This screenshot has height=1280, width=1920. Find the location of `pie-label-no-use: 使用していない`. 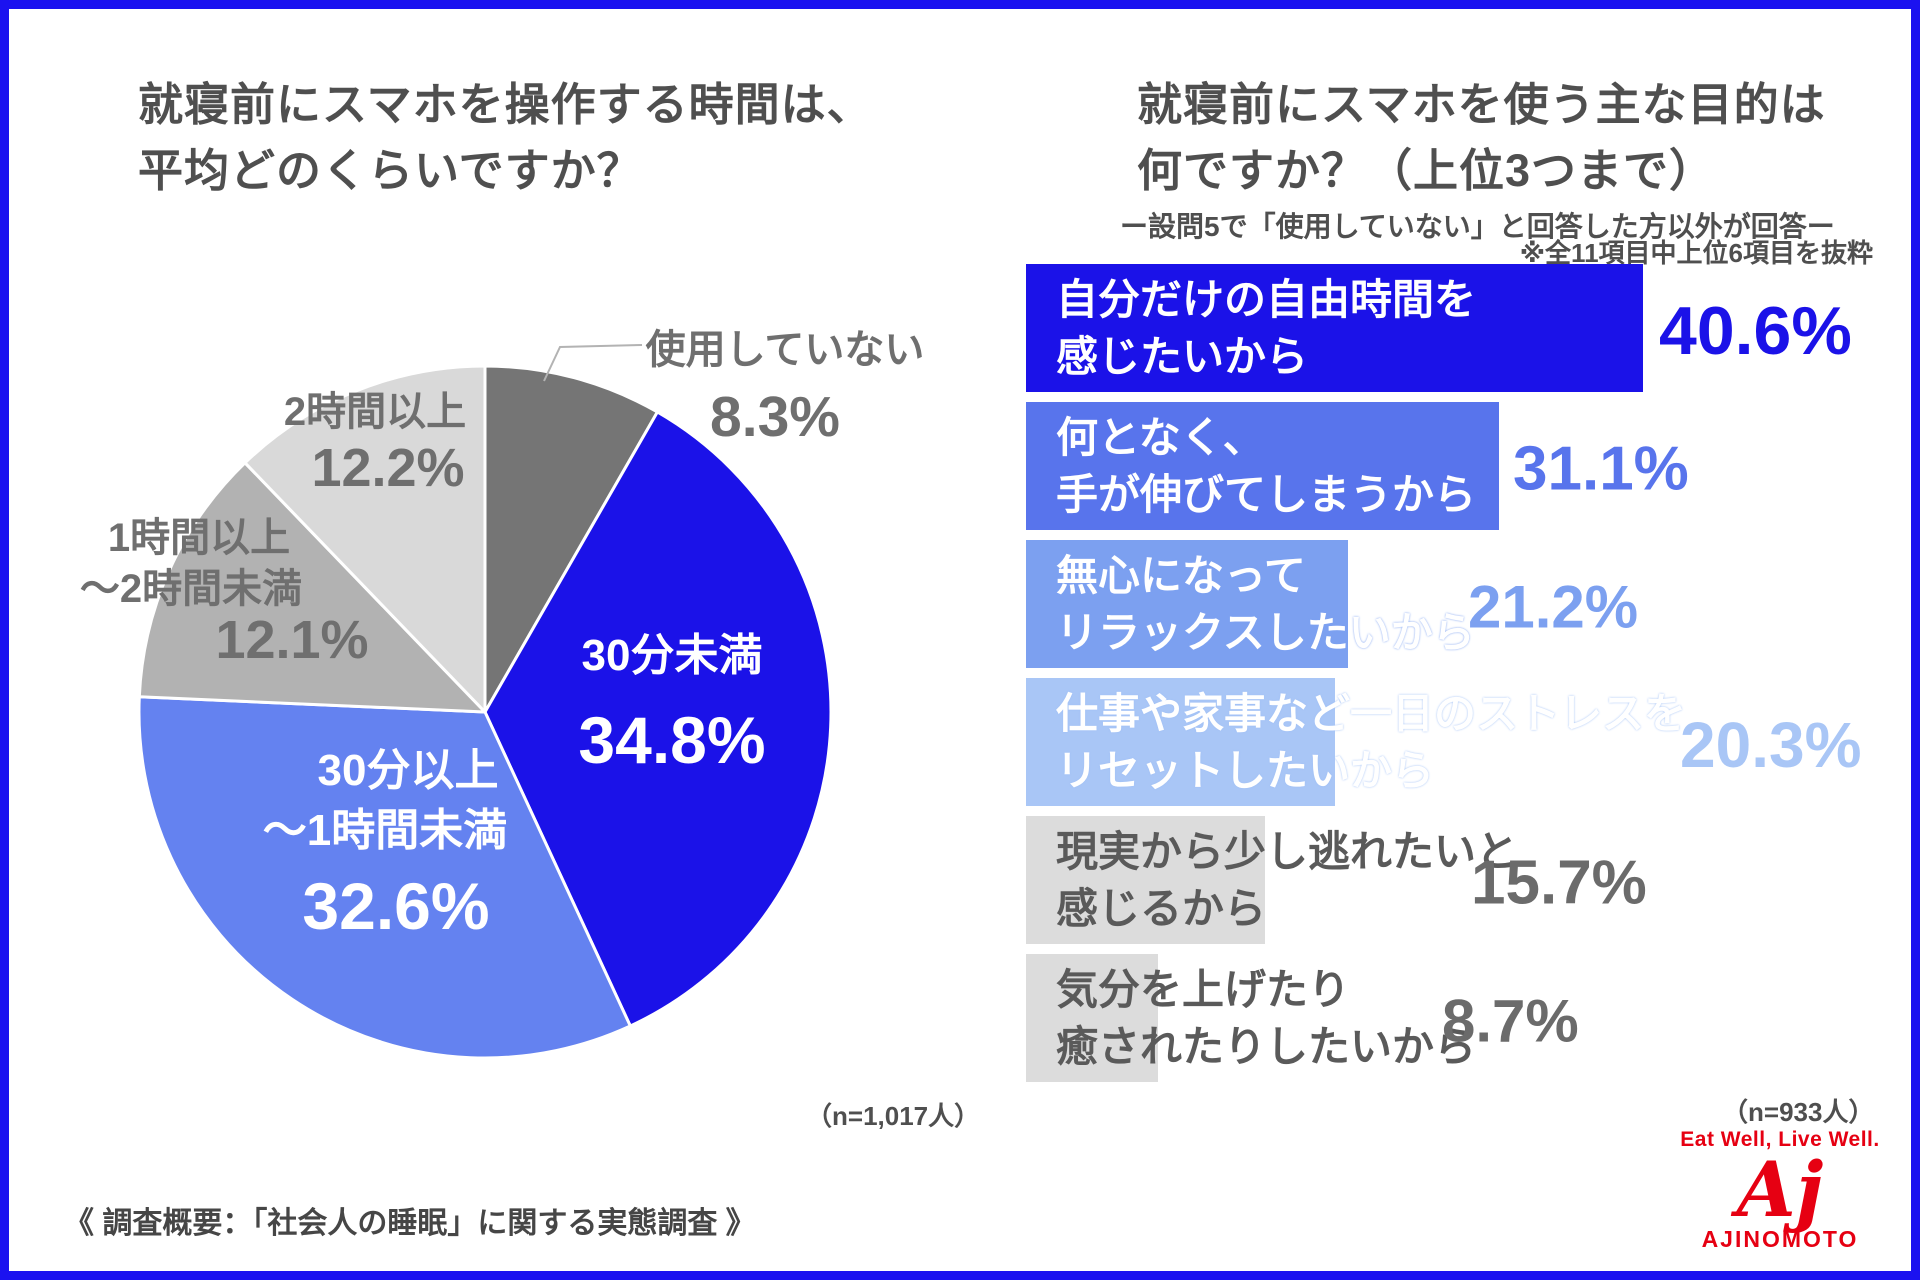

pie-label-no-use: 使用していない is located at coordinates (785, 350).